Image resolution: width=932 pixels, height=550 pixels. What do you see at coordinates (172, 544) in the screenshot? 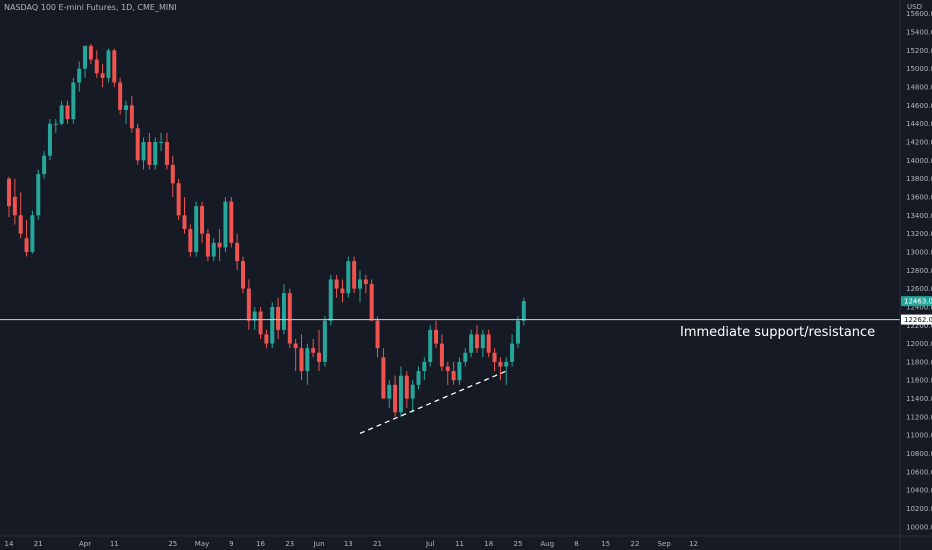
I see `time-tick-label: 25` at bounding box center [172, 544].